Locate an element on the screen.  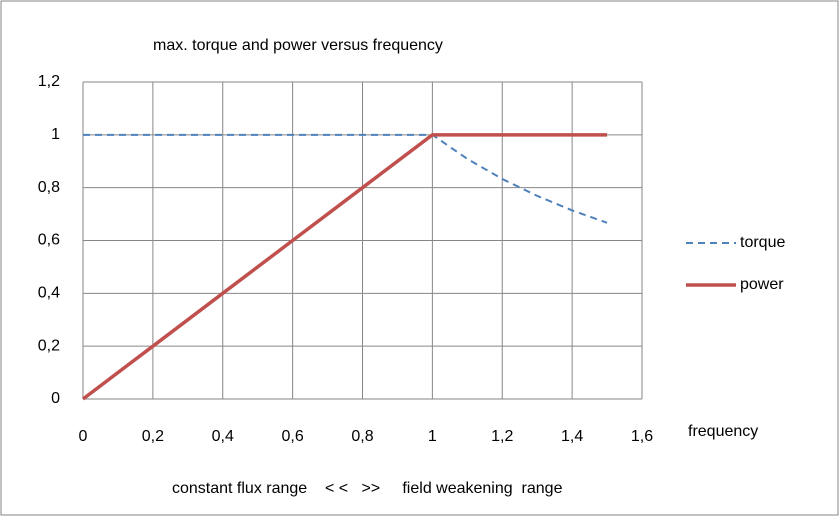
legend-label: power is located at coordinates (762, 284).